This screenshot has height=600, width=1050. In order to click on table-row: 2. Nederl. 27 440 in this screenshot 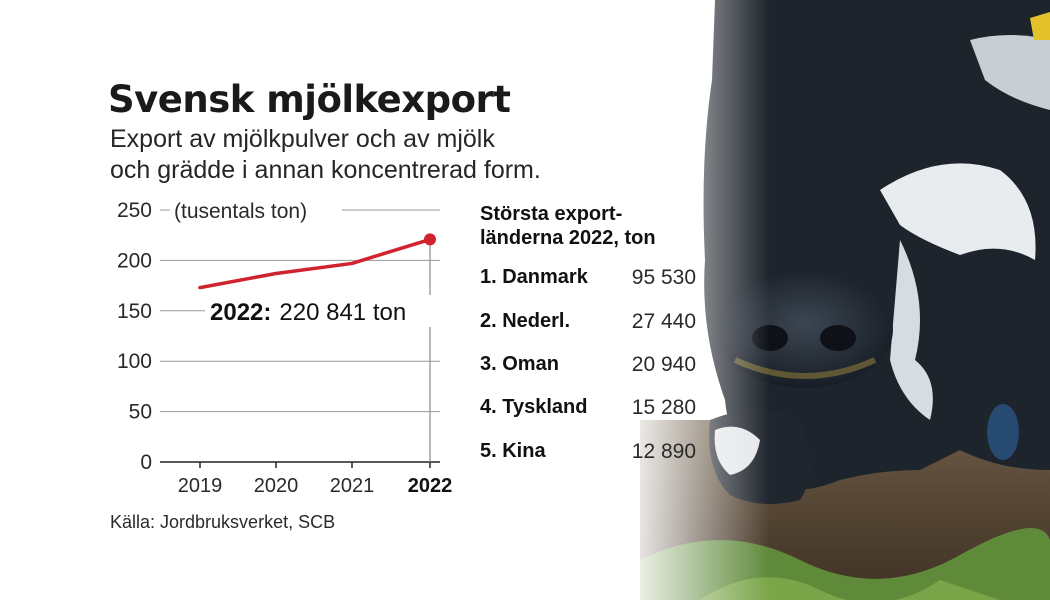, I will do `click(588, 324)`.